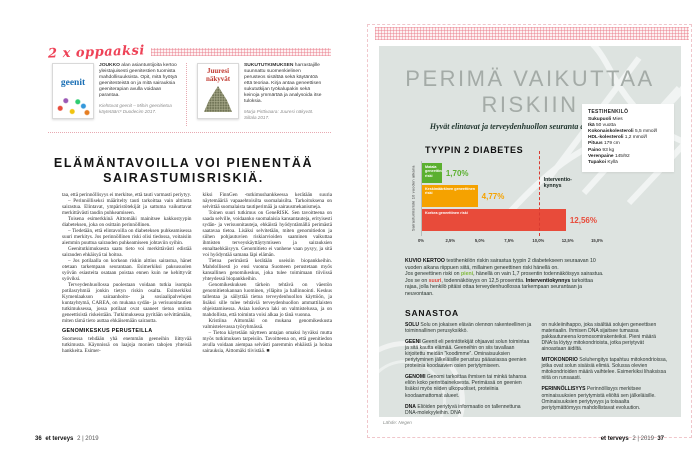 This screenshot has height=450, width=694. What do you see at coordinates (617, 120) in the screenshot?
I see `card-value: Mies` at bounding box center [617, 120].